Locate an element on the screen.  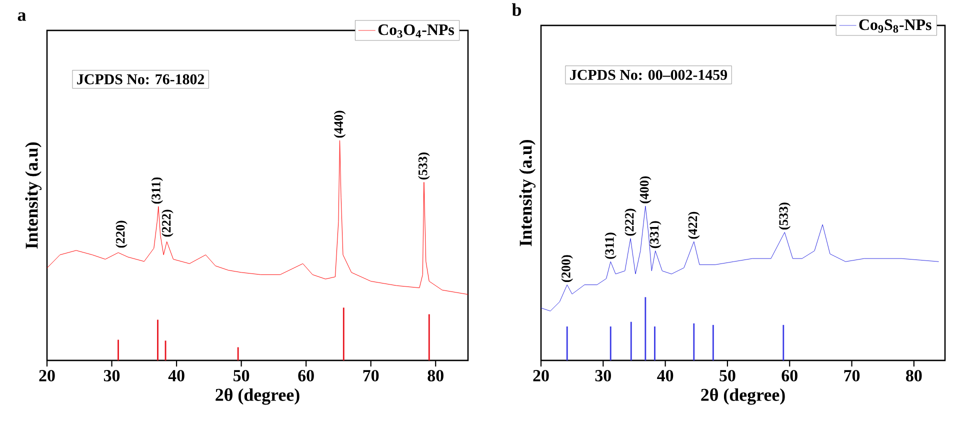
chart-title: a is located at coordinates (22, 16).